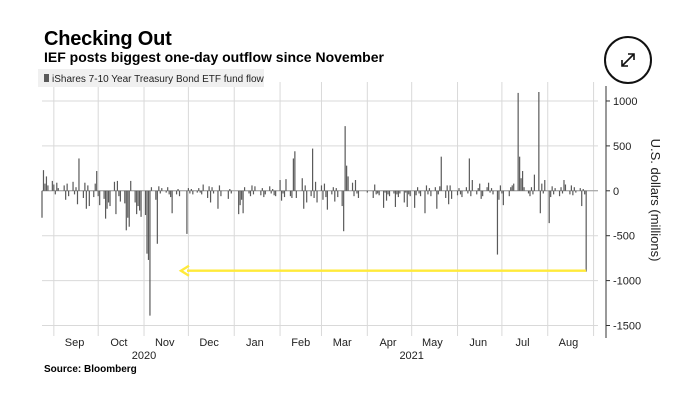  I want to click on legend-swatch, so click(46, 78).